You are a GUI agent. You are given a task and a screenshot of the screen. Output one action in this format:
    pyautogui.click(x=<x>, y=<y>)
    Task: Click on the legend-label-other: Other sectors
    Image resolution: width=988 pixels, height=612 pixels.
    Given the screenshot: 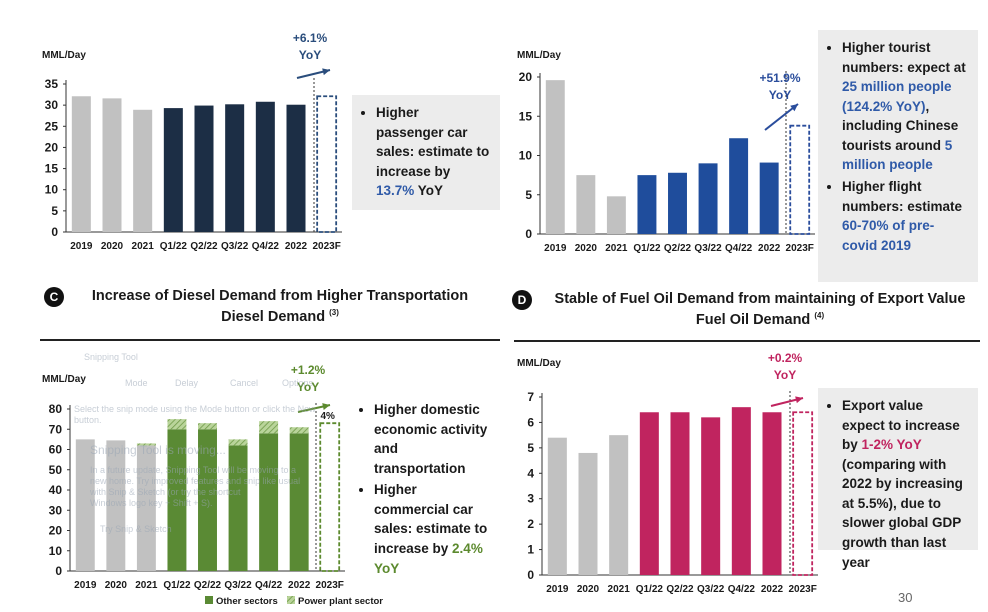 What is the action you would take?
    pyautogui.click(x=247, y=601)
    